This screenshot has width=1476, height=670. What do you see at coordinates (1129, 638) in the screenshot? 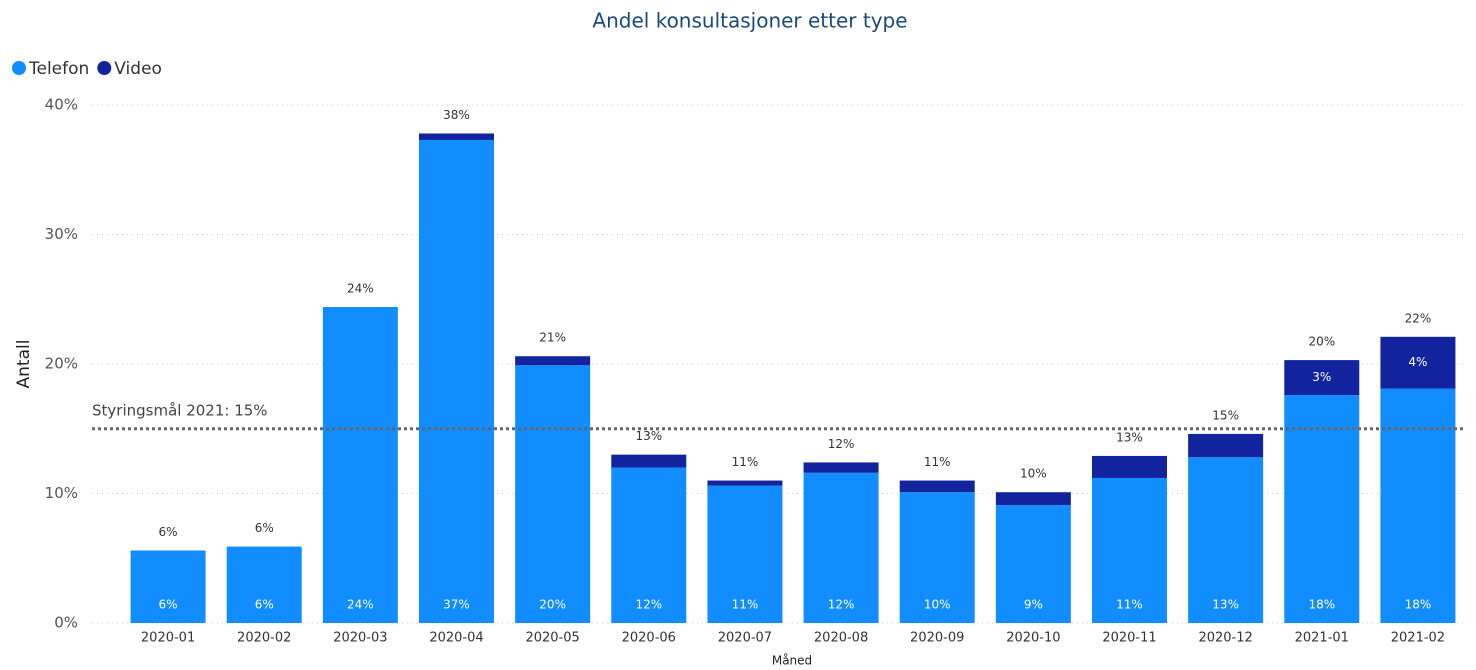
I see `x-tick-label: 2020-11` at bounding box center [1129, 638].